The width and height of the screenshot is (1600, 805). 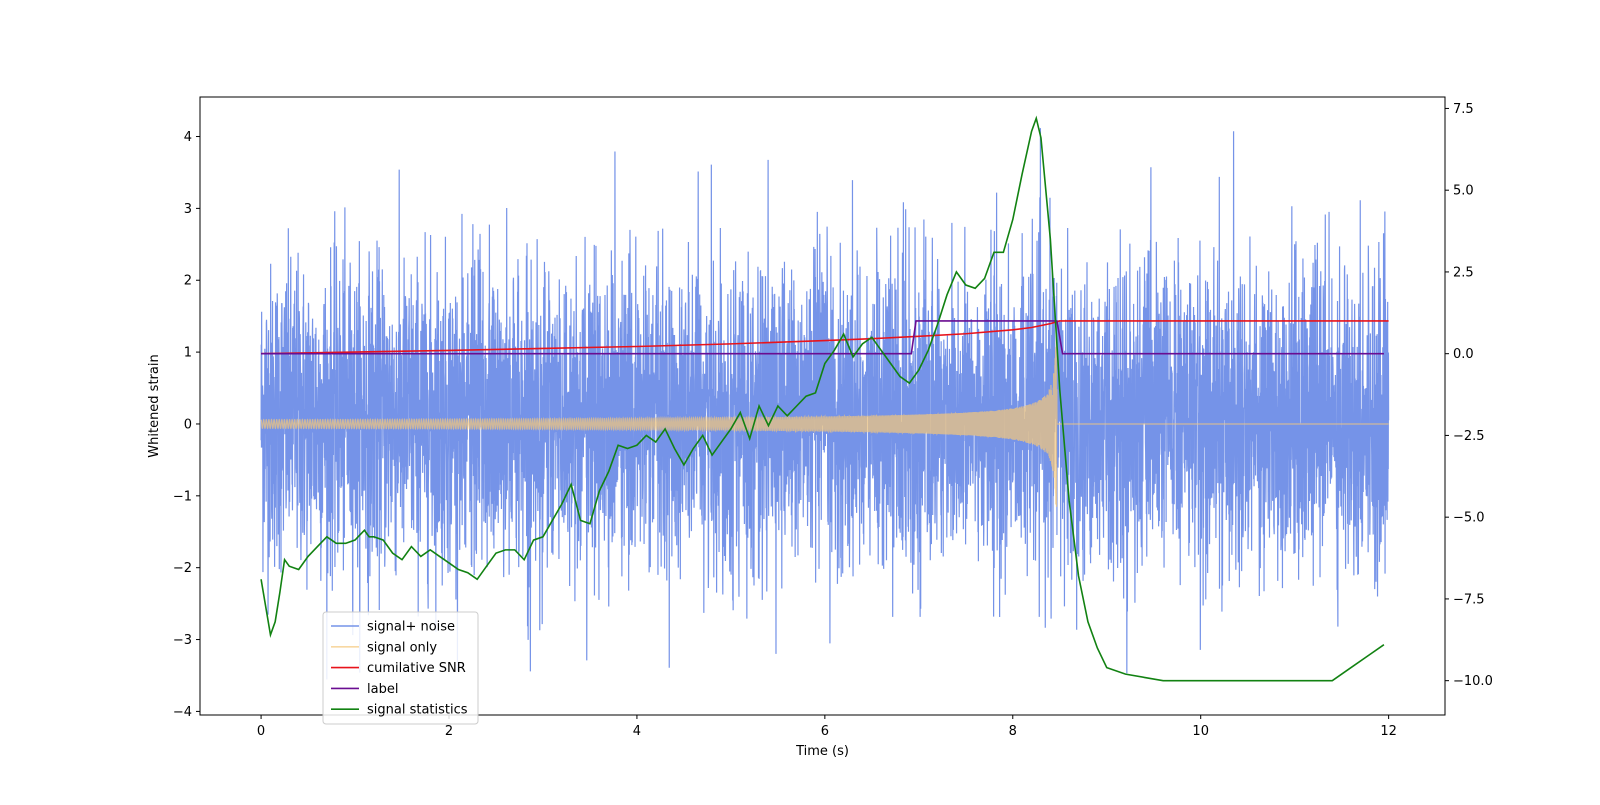 I want to click on legend-box, so click(x=400, y=668).